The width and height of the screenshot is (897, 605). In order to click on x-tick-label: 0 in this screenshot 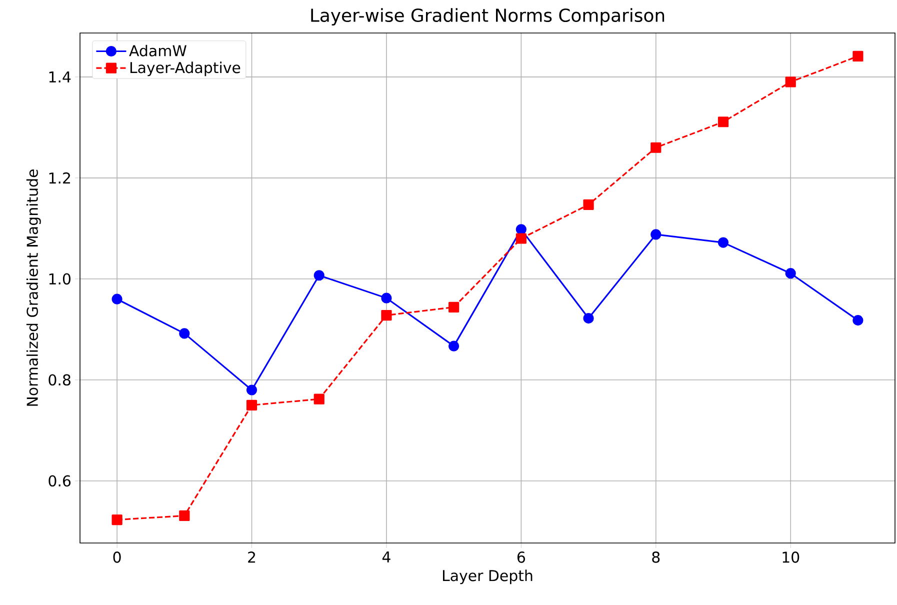, I will do `click(117, 557)`.